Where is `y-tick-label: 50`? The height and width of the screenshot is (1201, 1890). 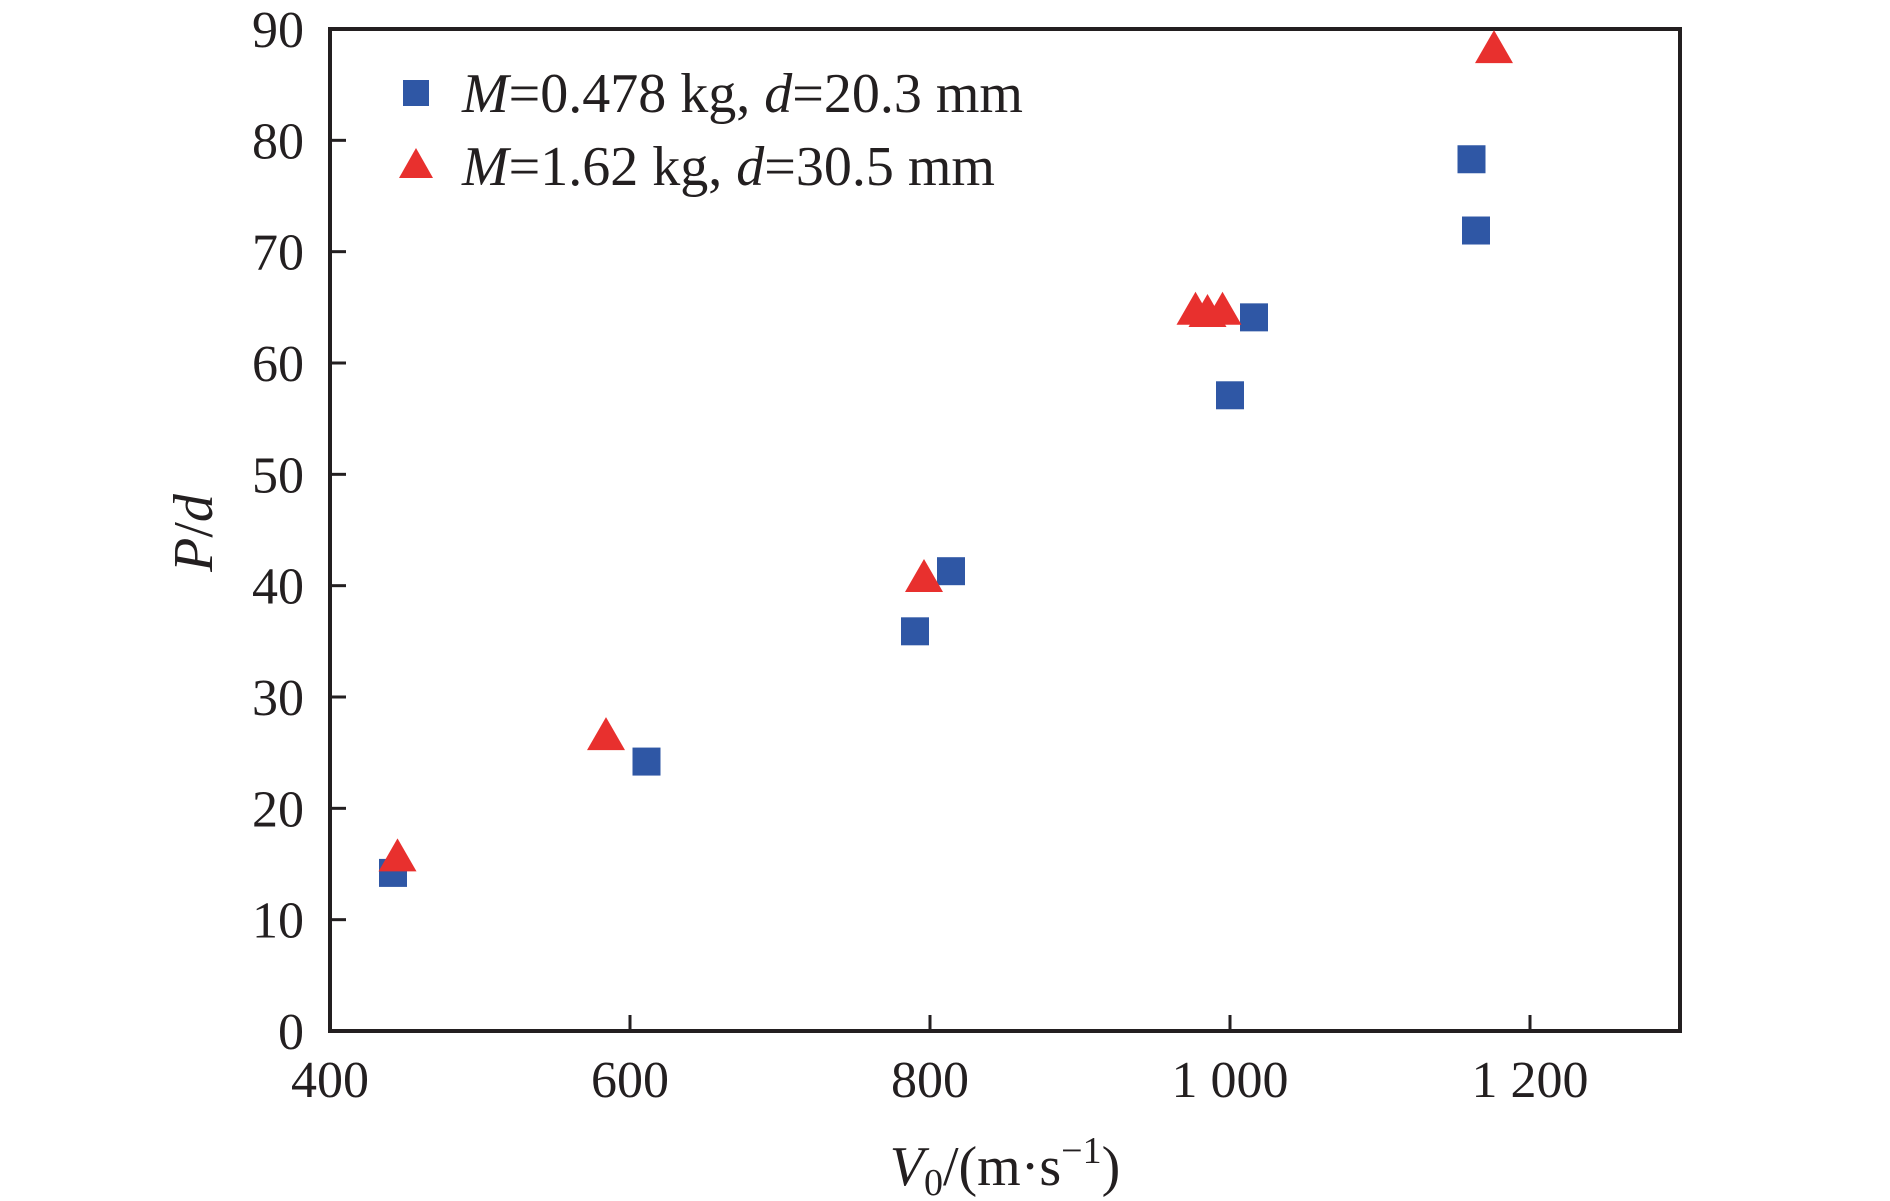 y-tick-label: 50 is located at coordinates (278, 475).